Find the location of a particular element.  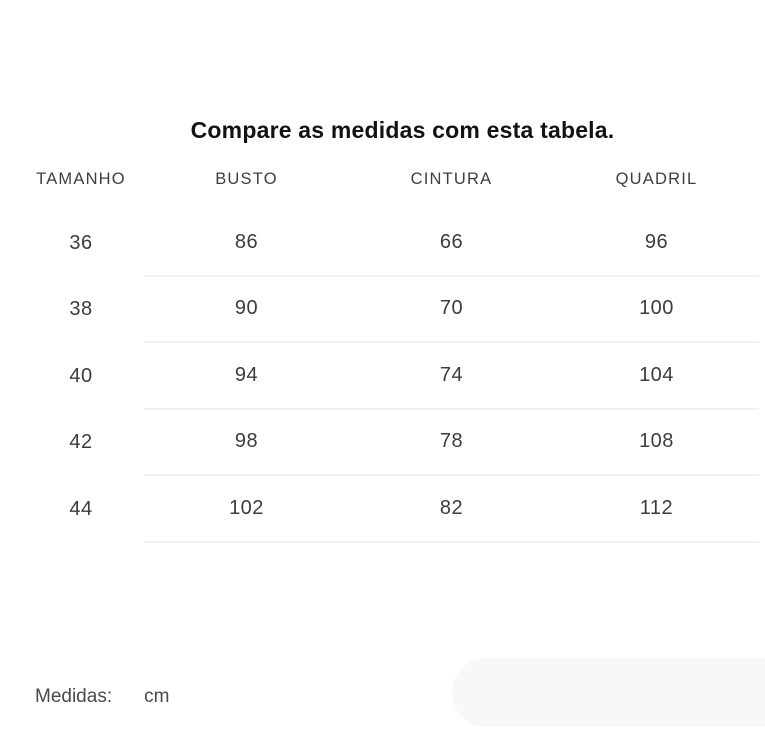

busto-cell: 98 is located at coordinates (246, 441).